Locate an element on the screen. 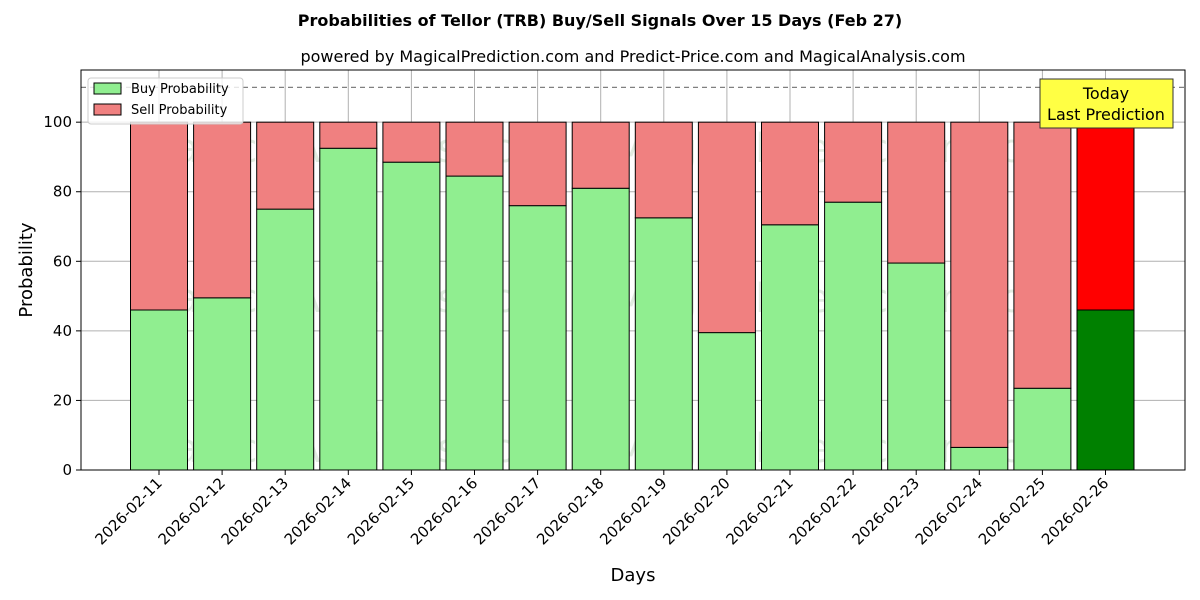 The image size is (1200, 600). x-tick-label: 2026-02-19 is located at coordinates (633, 511).